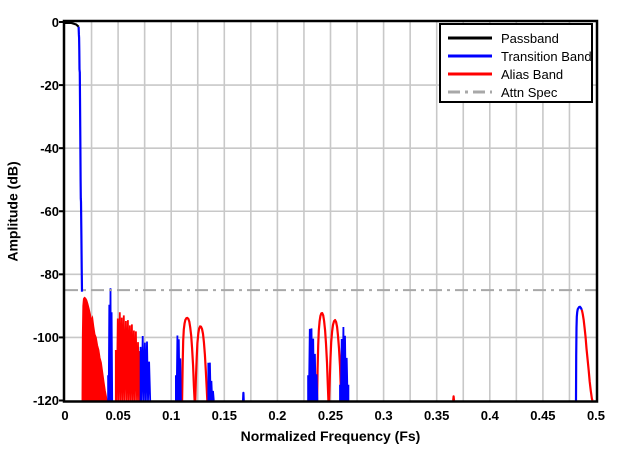  What do you see at coordinates (49, 148) in the screenshot?
I see `y-tick-label: -40` at bounding box center [49, 148].